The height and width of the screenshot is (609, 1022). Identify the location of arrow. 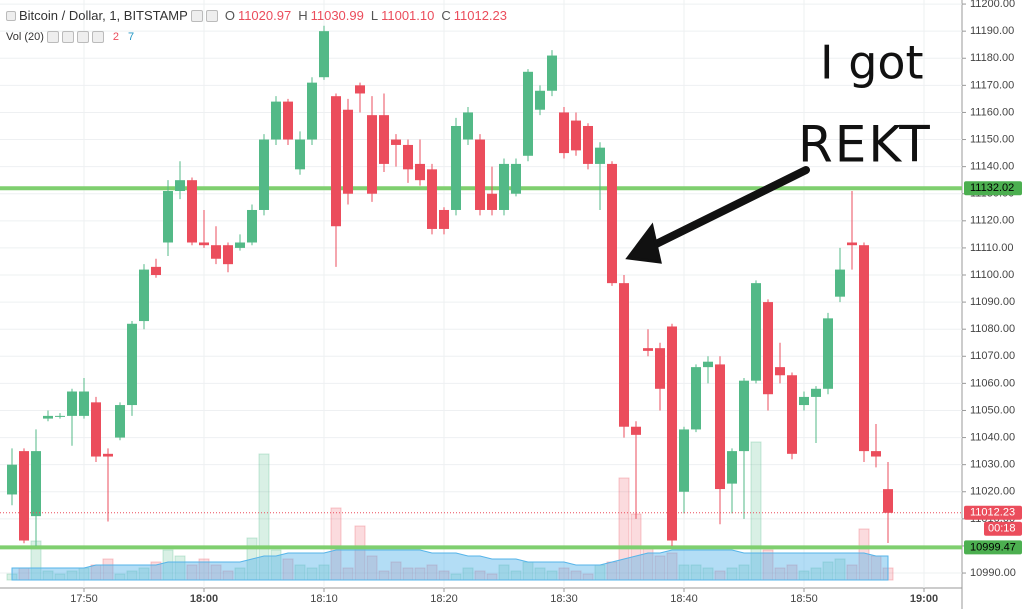
(723, 211).